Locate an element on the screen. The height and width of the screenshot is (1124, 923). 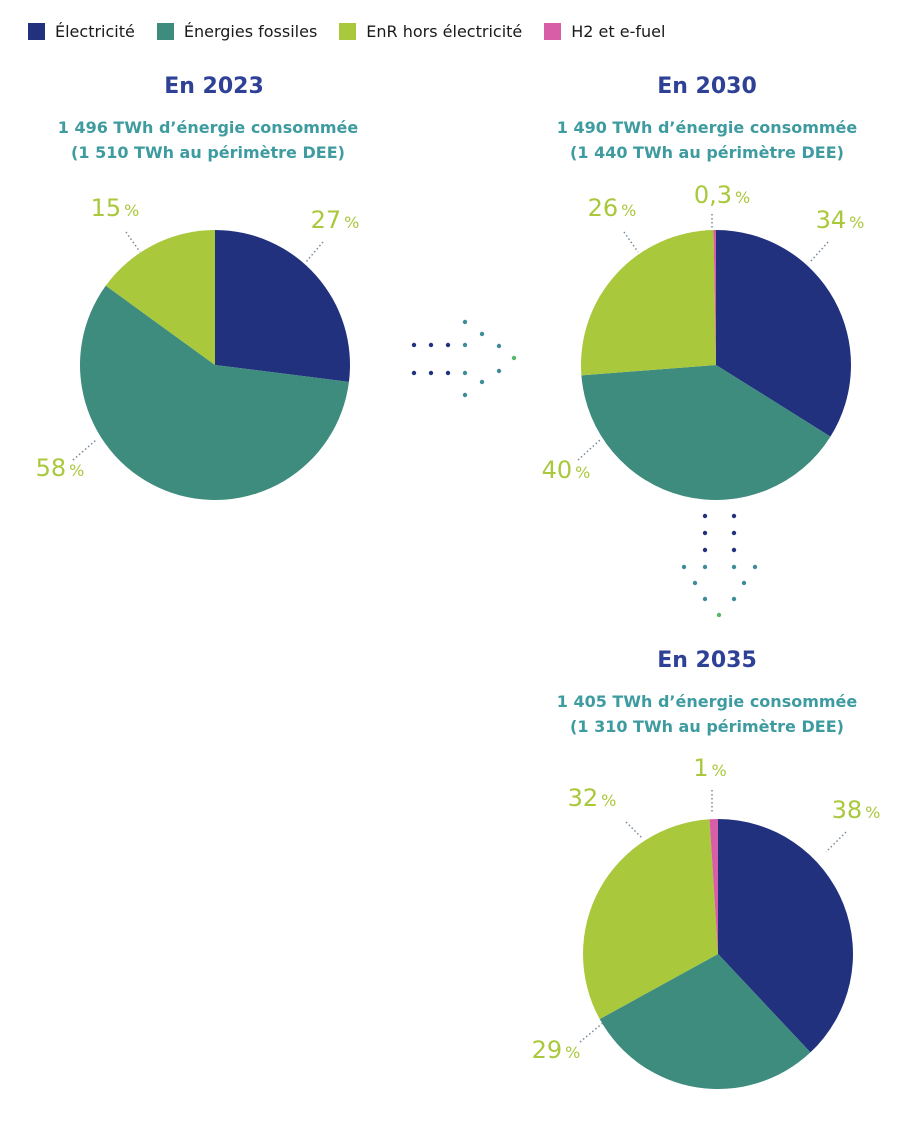
pie-2030-leader-electricite is located at coordinates (819, 252).